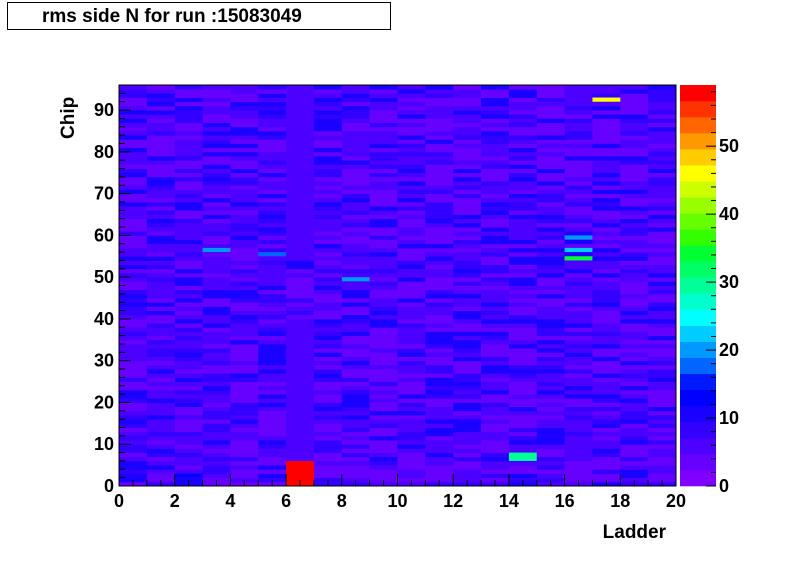 This screenshot has width=796, height=572. What do you see at coordinates (272, 254) in the screenshot?
I see `heatmap-hot-cell` at bounding box center [272, 254].